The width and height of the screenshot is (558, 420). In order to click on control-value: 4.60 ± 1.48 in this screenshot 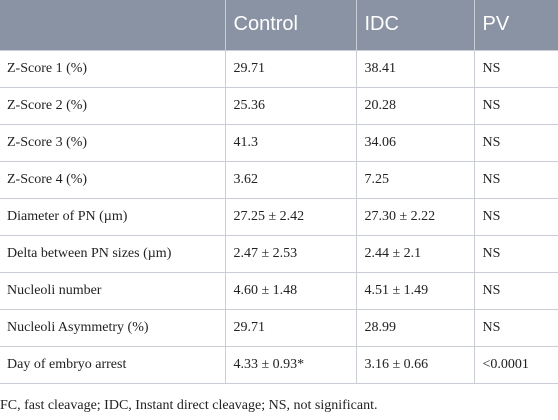, I will do `click(290, 290)`.